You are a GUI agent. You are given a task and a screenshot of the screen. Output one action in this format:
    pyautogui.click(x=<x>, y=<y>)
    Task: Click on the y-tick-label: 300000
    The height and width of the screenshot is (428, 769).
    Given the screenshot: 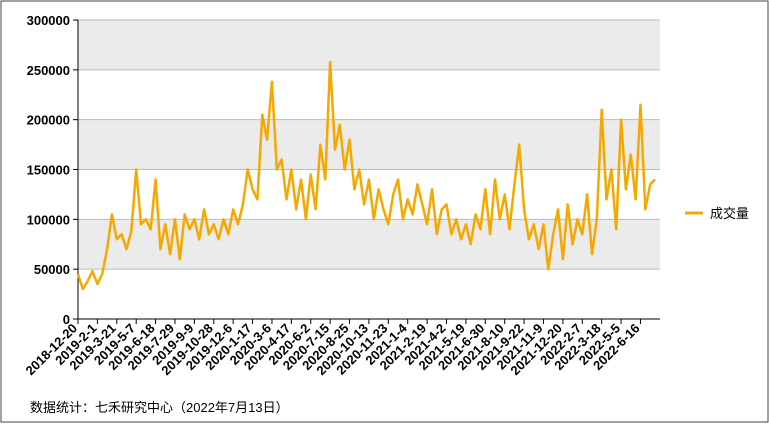 What is the action you would take?
    pyautogui.click(x=48, y=20)
    